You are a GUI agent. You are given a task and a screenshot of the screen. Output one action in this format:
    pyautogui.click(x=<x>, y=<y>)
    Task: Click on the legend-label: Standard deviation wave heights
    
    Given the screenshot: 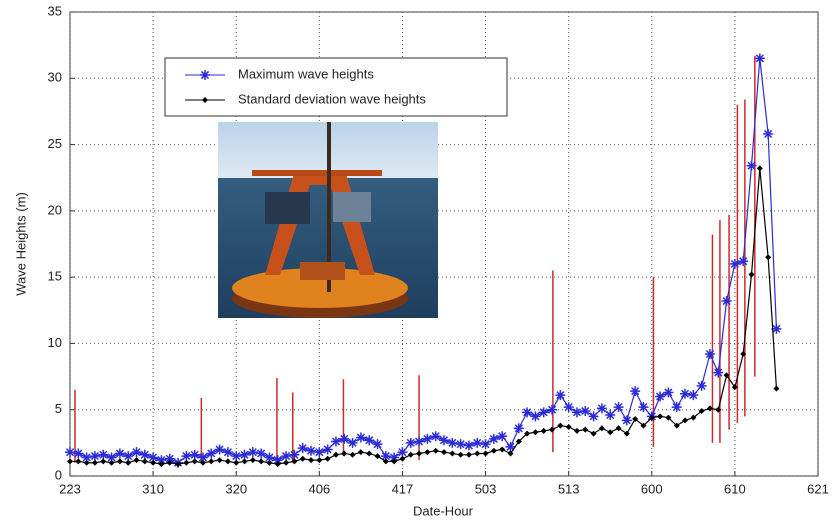 What is the action you would take?
    pyautogui.click(x=332, y=98)
    